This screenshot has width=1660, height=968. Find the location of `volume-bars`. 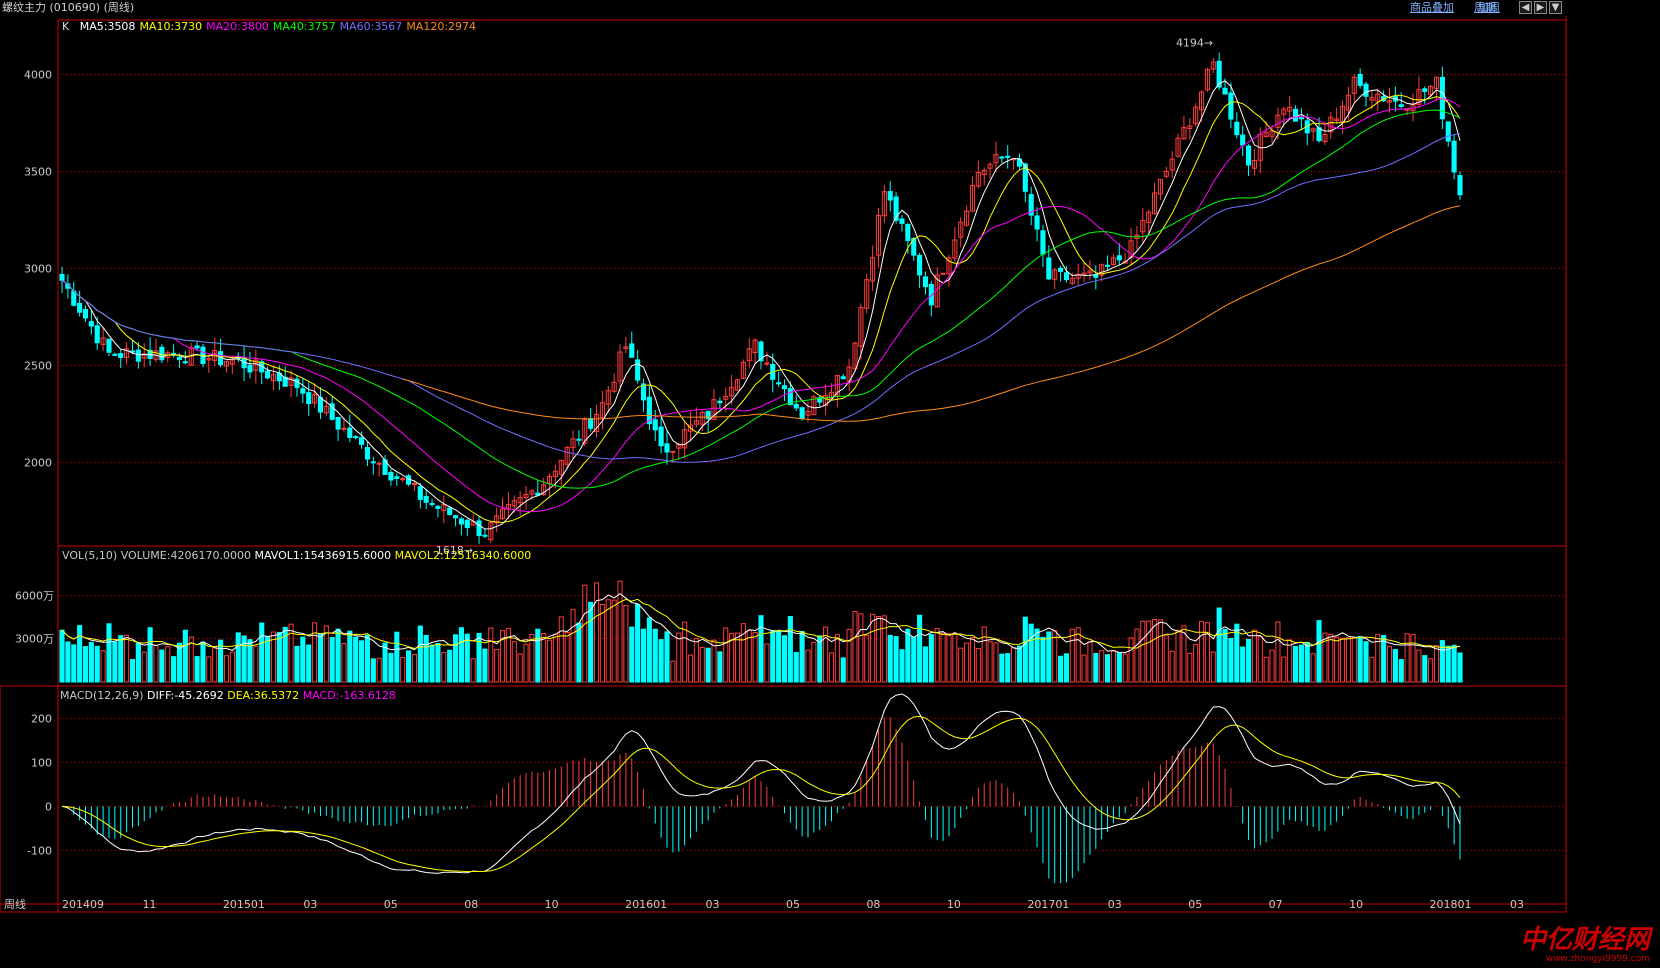

volume-bars is located at coordinates (761, 631).